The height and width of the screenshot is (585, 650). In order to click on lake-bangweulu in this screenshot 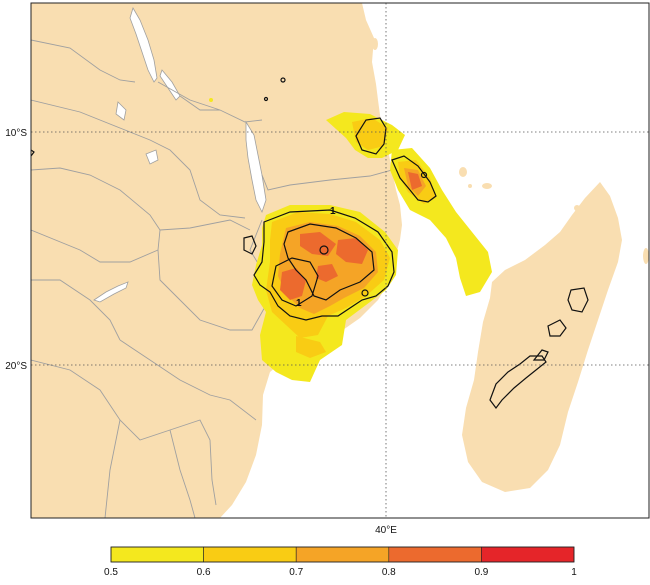, I will do `click(152, 157)`.